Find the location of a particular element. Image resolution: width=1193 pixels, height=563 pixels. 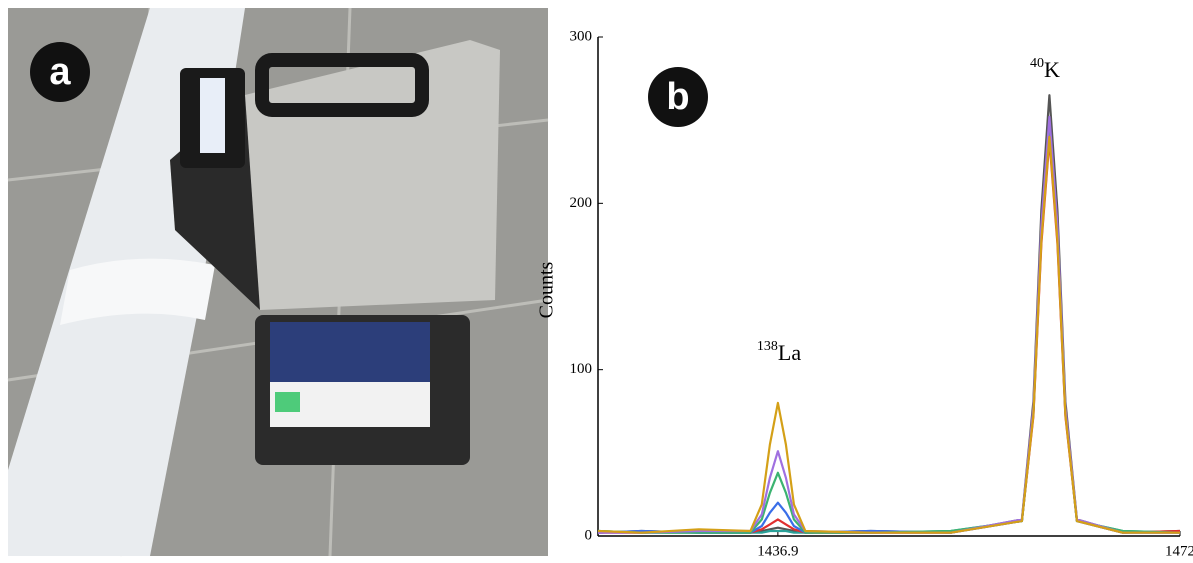

x-tick-label: 1436.9 is located at coordinates (777, 551).